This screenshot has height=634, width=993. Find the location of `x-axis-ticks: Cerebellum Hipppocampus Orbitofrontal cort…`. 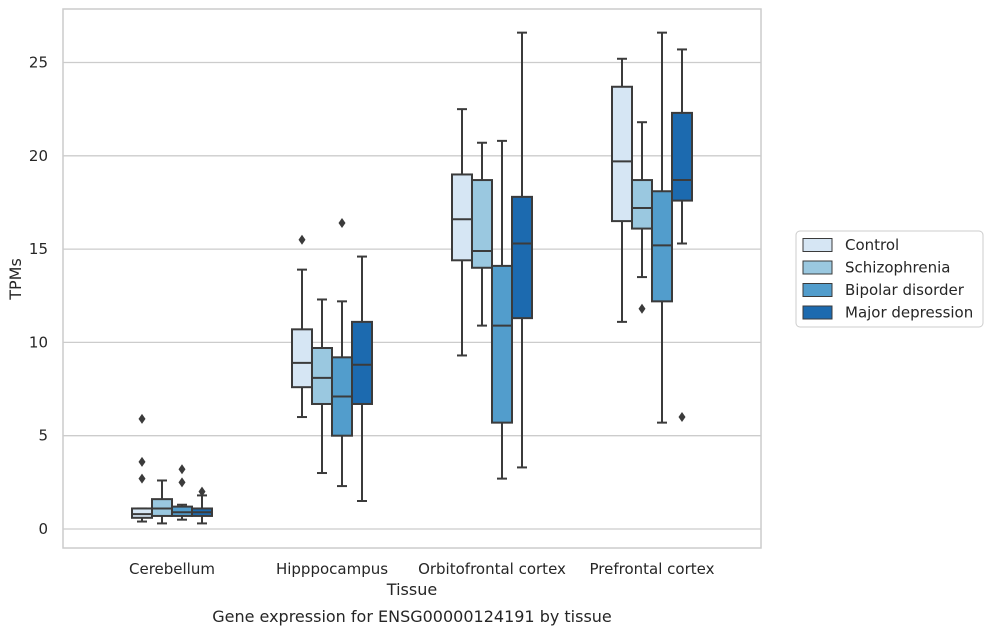

x-axis-ticks: Cerebellum Hipppocampus Orbitofrontal cort… is located at coordinates (422, 569).